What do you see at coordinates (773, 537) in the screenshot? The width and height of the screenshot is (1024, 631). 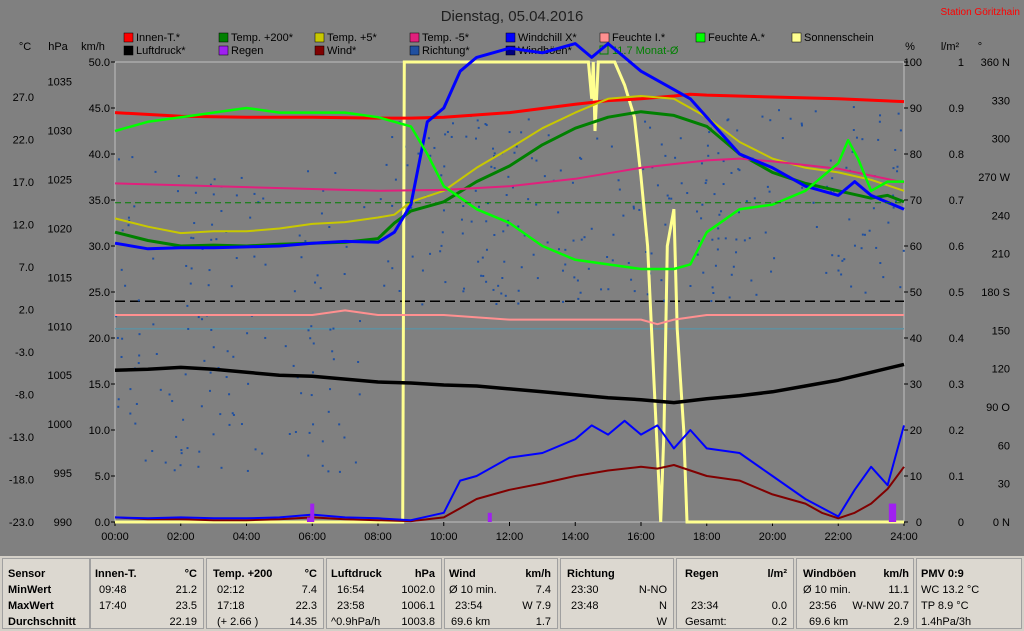 I see `tick-label-time: 20:00` at bounding box center [773, 537].